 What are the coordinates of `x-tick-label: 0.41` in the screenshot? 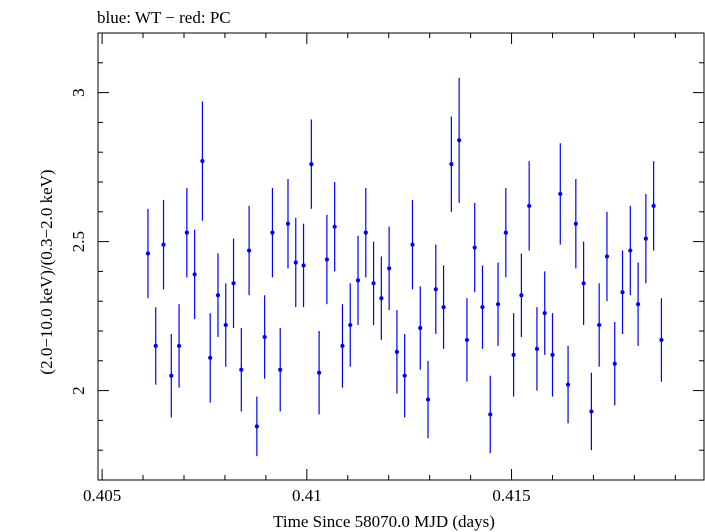 It's located at (307, 495).